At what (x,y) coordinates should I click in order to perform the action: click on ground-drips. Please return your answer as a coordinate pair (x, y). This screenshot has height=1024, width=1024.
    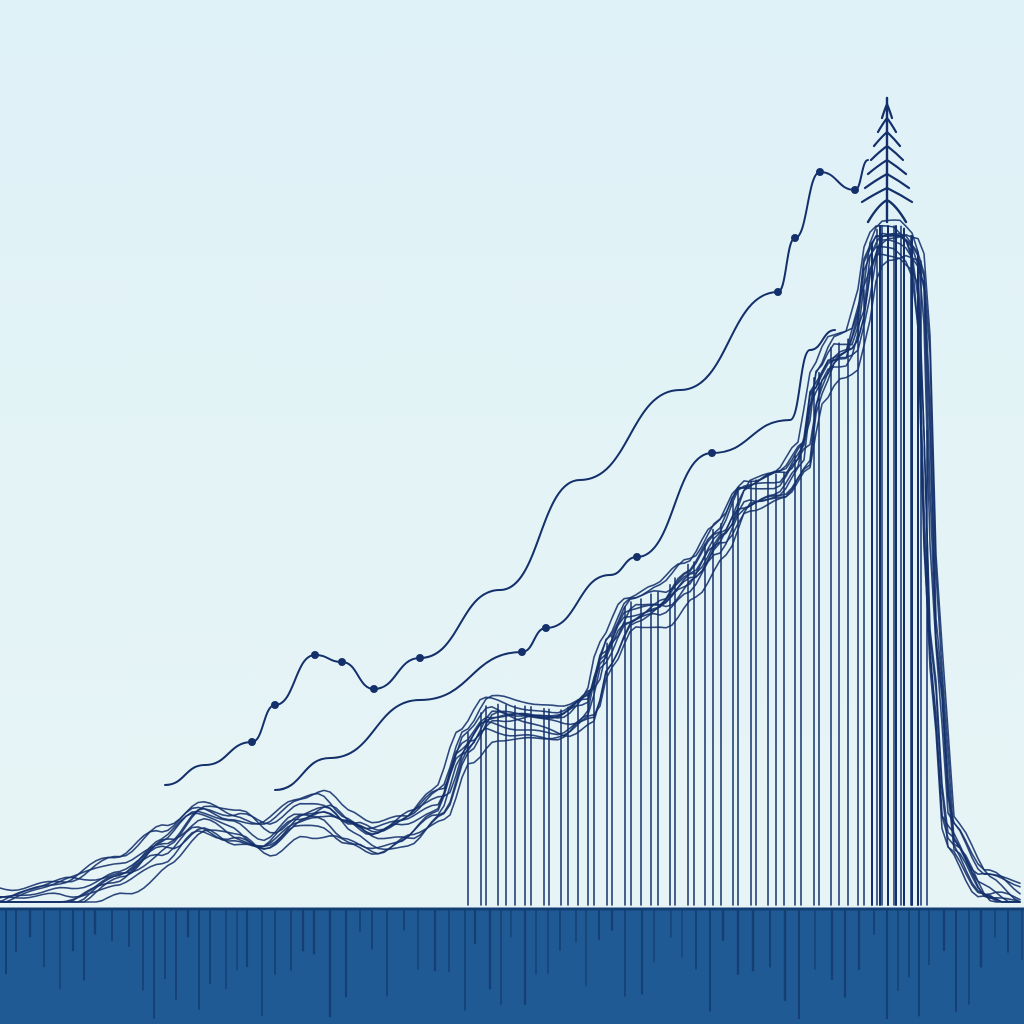
    Looking at the image, I should click on (514, 965).